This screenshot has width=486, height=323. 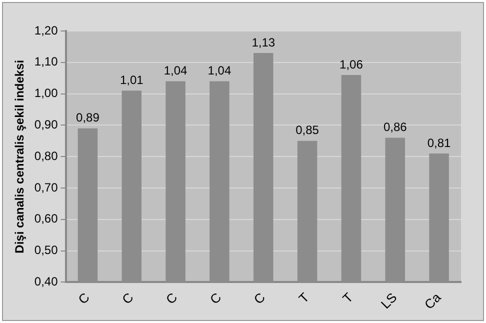 What do you see at coordinates (46, 155) in the screenshot?
I see `y-tick-label: 0,80` at bounding box center [46, 155].